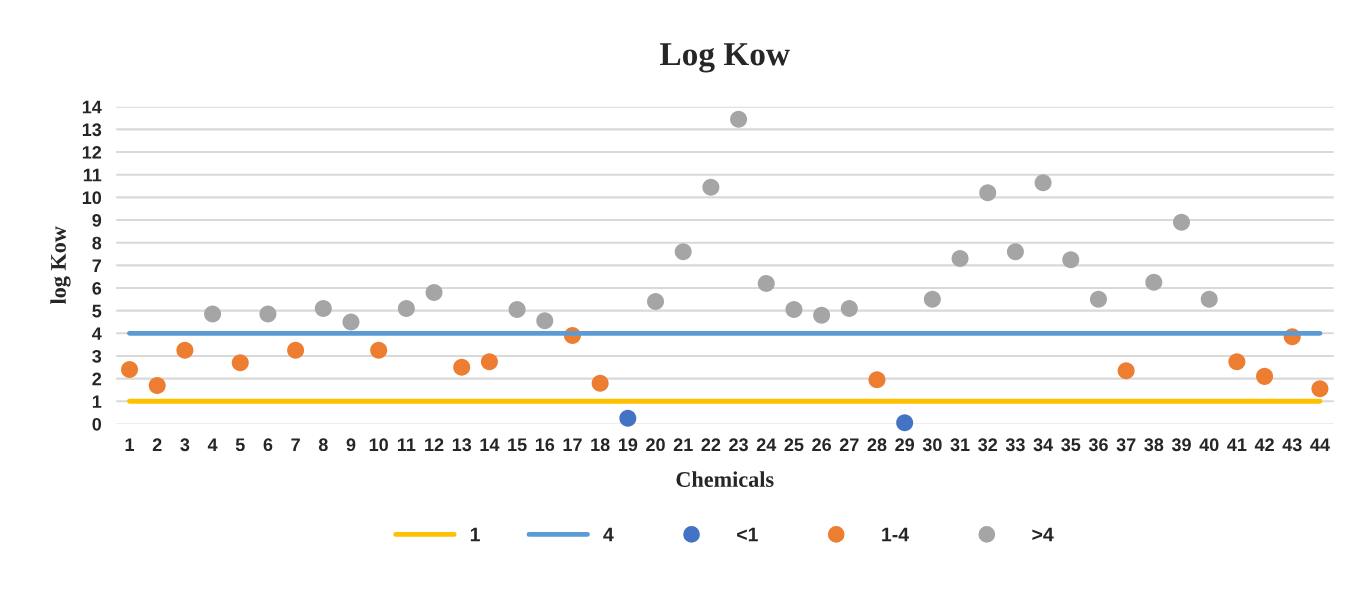  I want to click on x-axis-title: Chemicals, so click(725, 479).